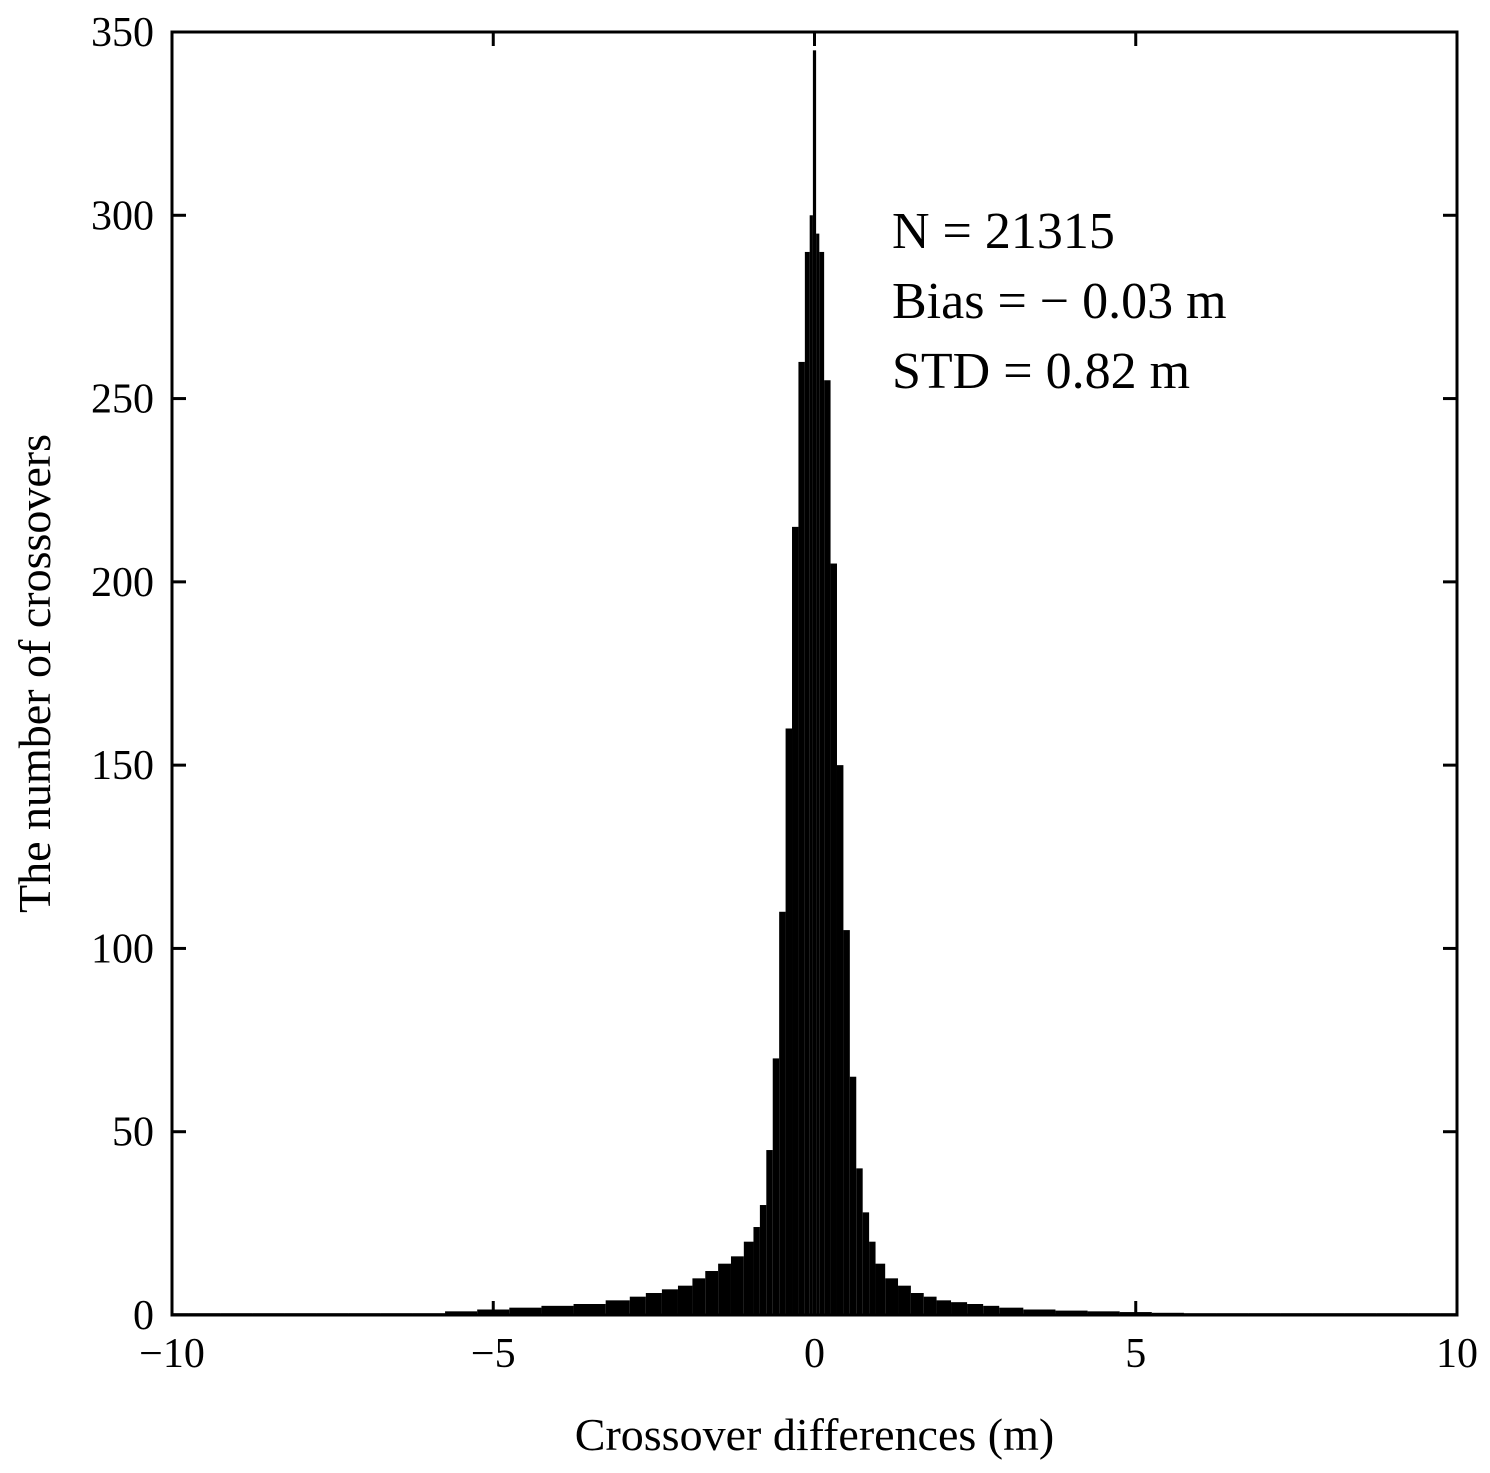 The image size is (1490, 1473). Describe the element at coordinates (493, 1354) in the screenshot. I see `x-tick-label: −5` at that location.